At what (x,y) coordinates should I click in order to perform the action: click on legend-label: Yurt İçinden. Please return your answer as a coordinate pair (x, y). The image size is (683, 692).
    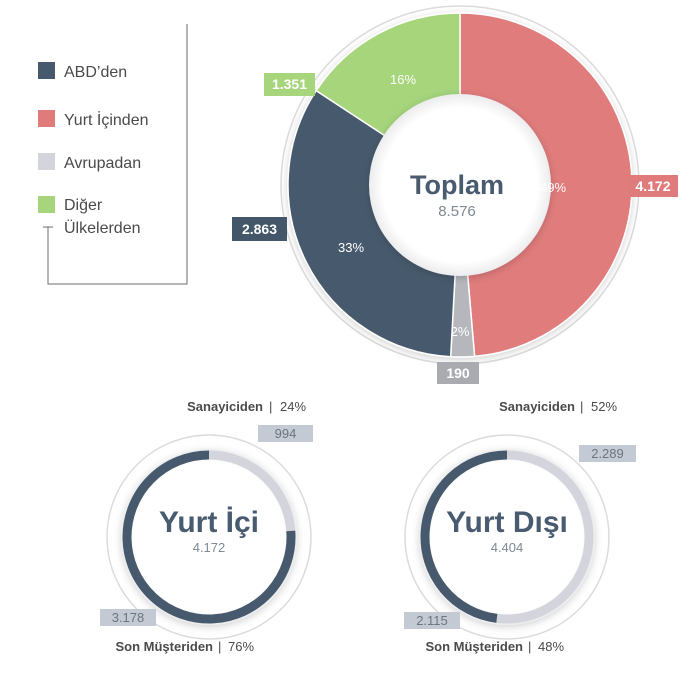
    Looking at the image, I should click on (106, 119).